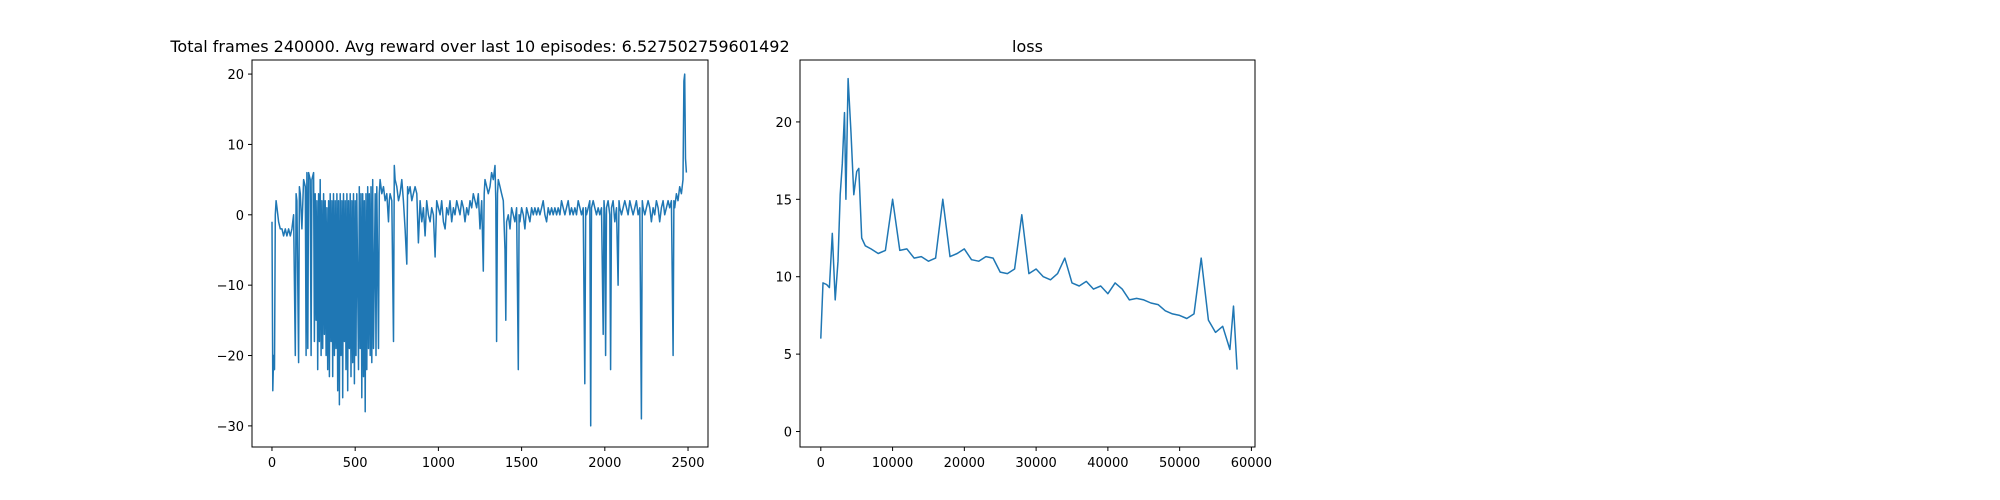  Describe the element at coordinates (1027, 46) in the screenshot. I see `loss-chart-title: loss` at that location.